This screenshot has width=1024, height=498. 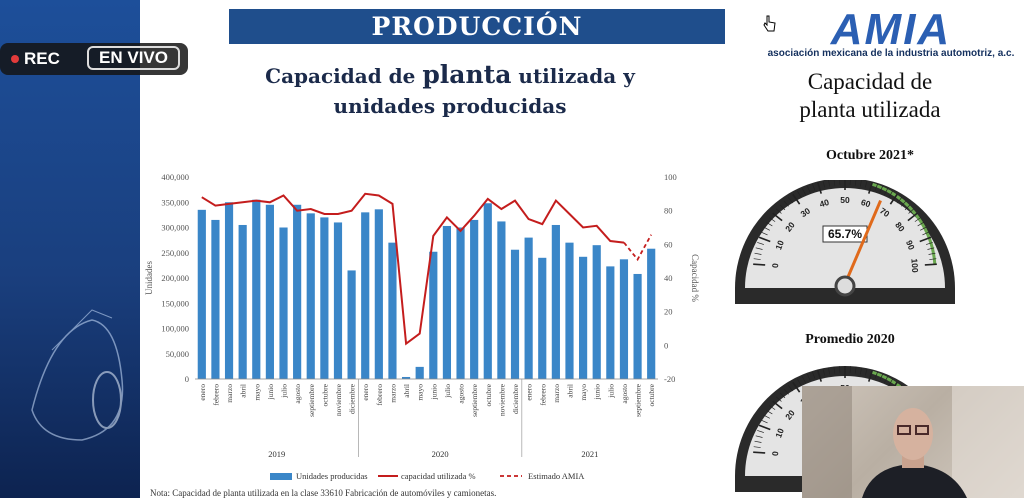 I want to click on gauge1-label: Octubre 2021*, so click(x=869, y=155).